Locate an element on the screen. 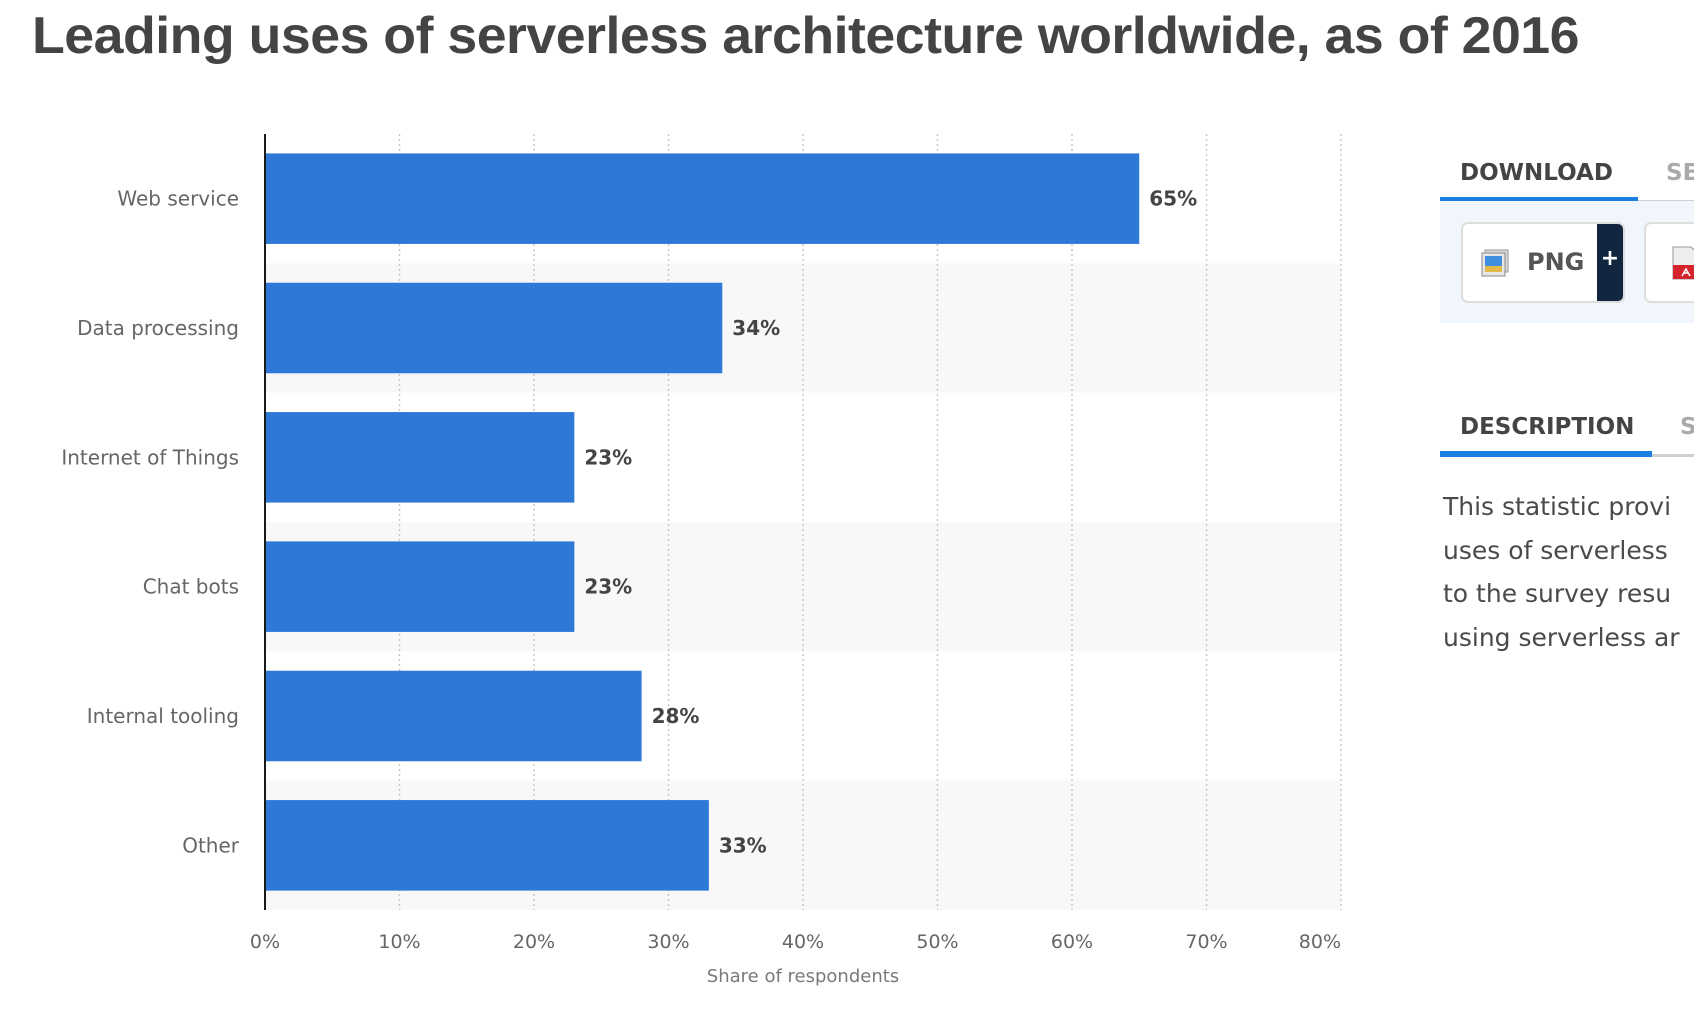 This screenshot has width=1694, height=1026. data-label: 65% is located at coordinates (1173, 199).